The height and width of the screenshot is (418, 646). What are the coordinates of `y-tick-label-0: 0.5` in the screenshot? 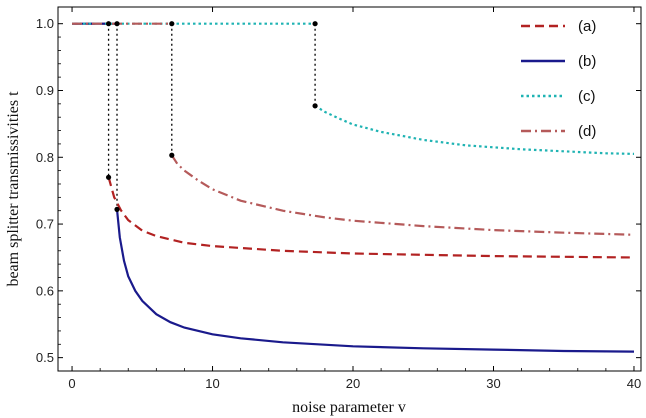 It's located at (45, 357).